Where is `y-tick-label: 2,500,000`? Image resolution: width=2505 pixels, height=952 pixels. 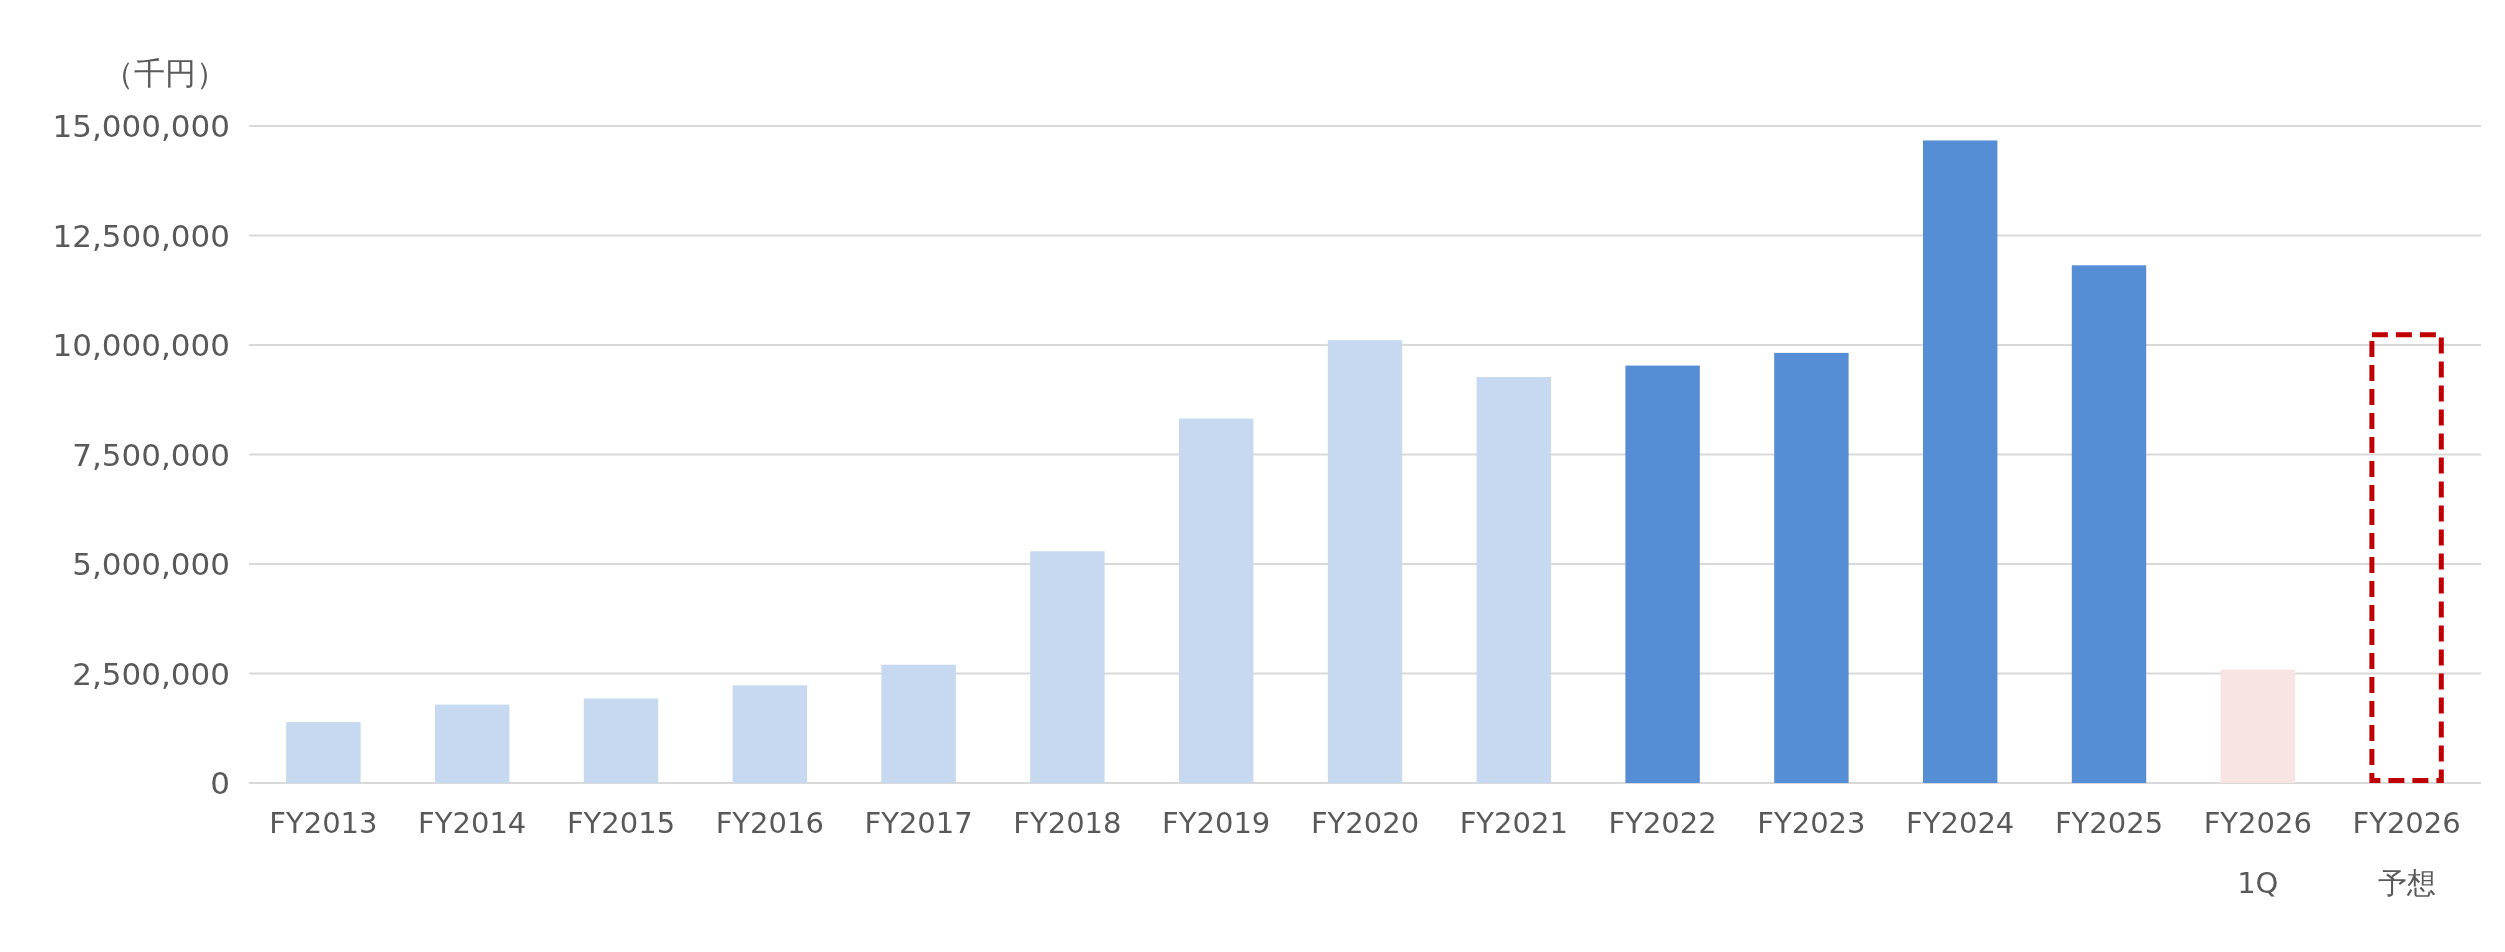
y-tick-label: 2,500,000 is located at coordinates (151, 673).